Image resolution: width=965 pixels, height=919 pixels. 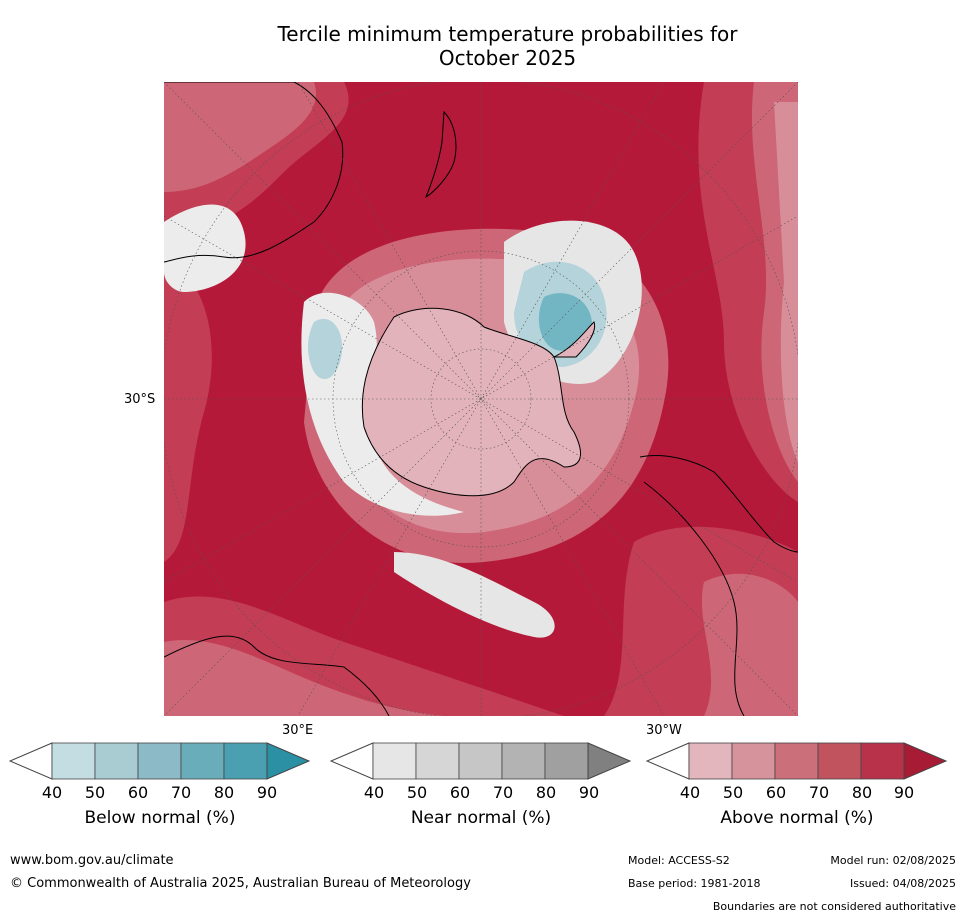 What do you see at coordinates (298, 730) in the screenshot?
I see `lon-label-30e: 30°E` at bounding box center [298, 730].